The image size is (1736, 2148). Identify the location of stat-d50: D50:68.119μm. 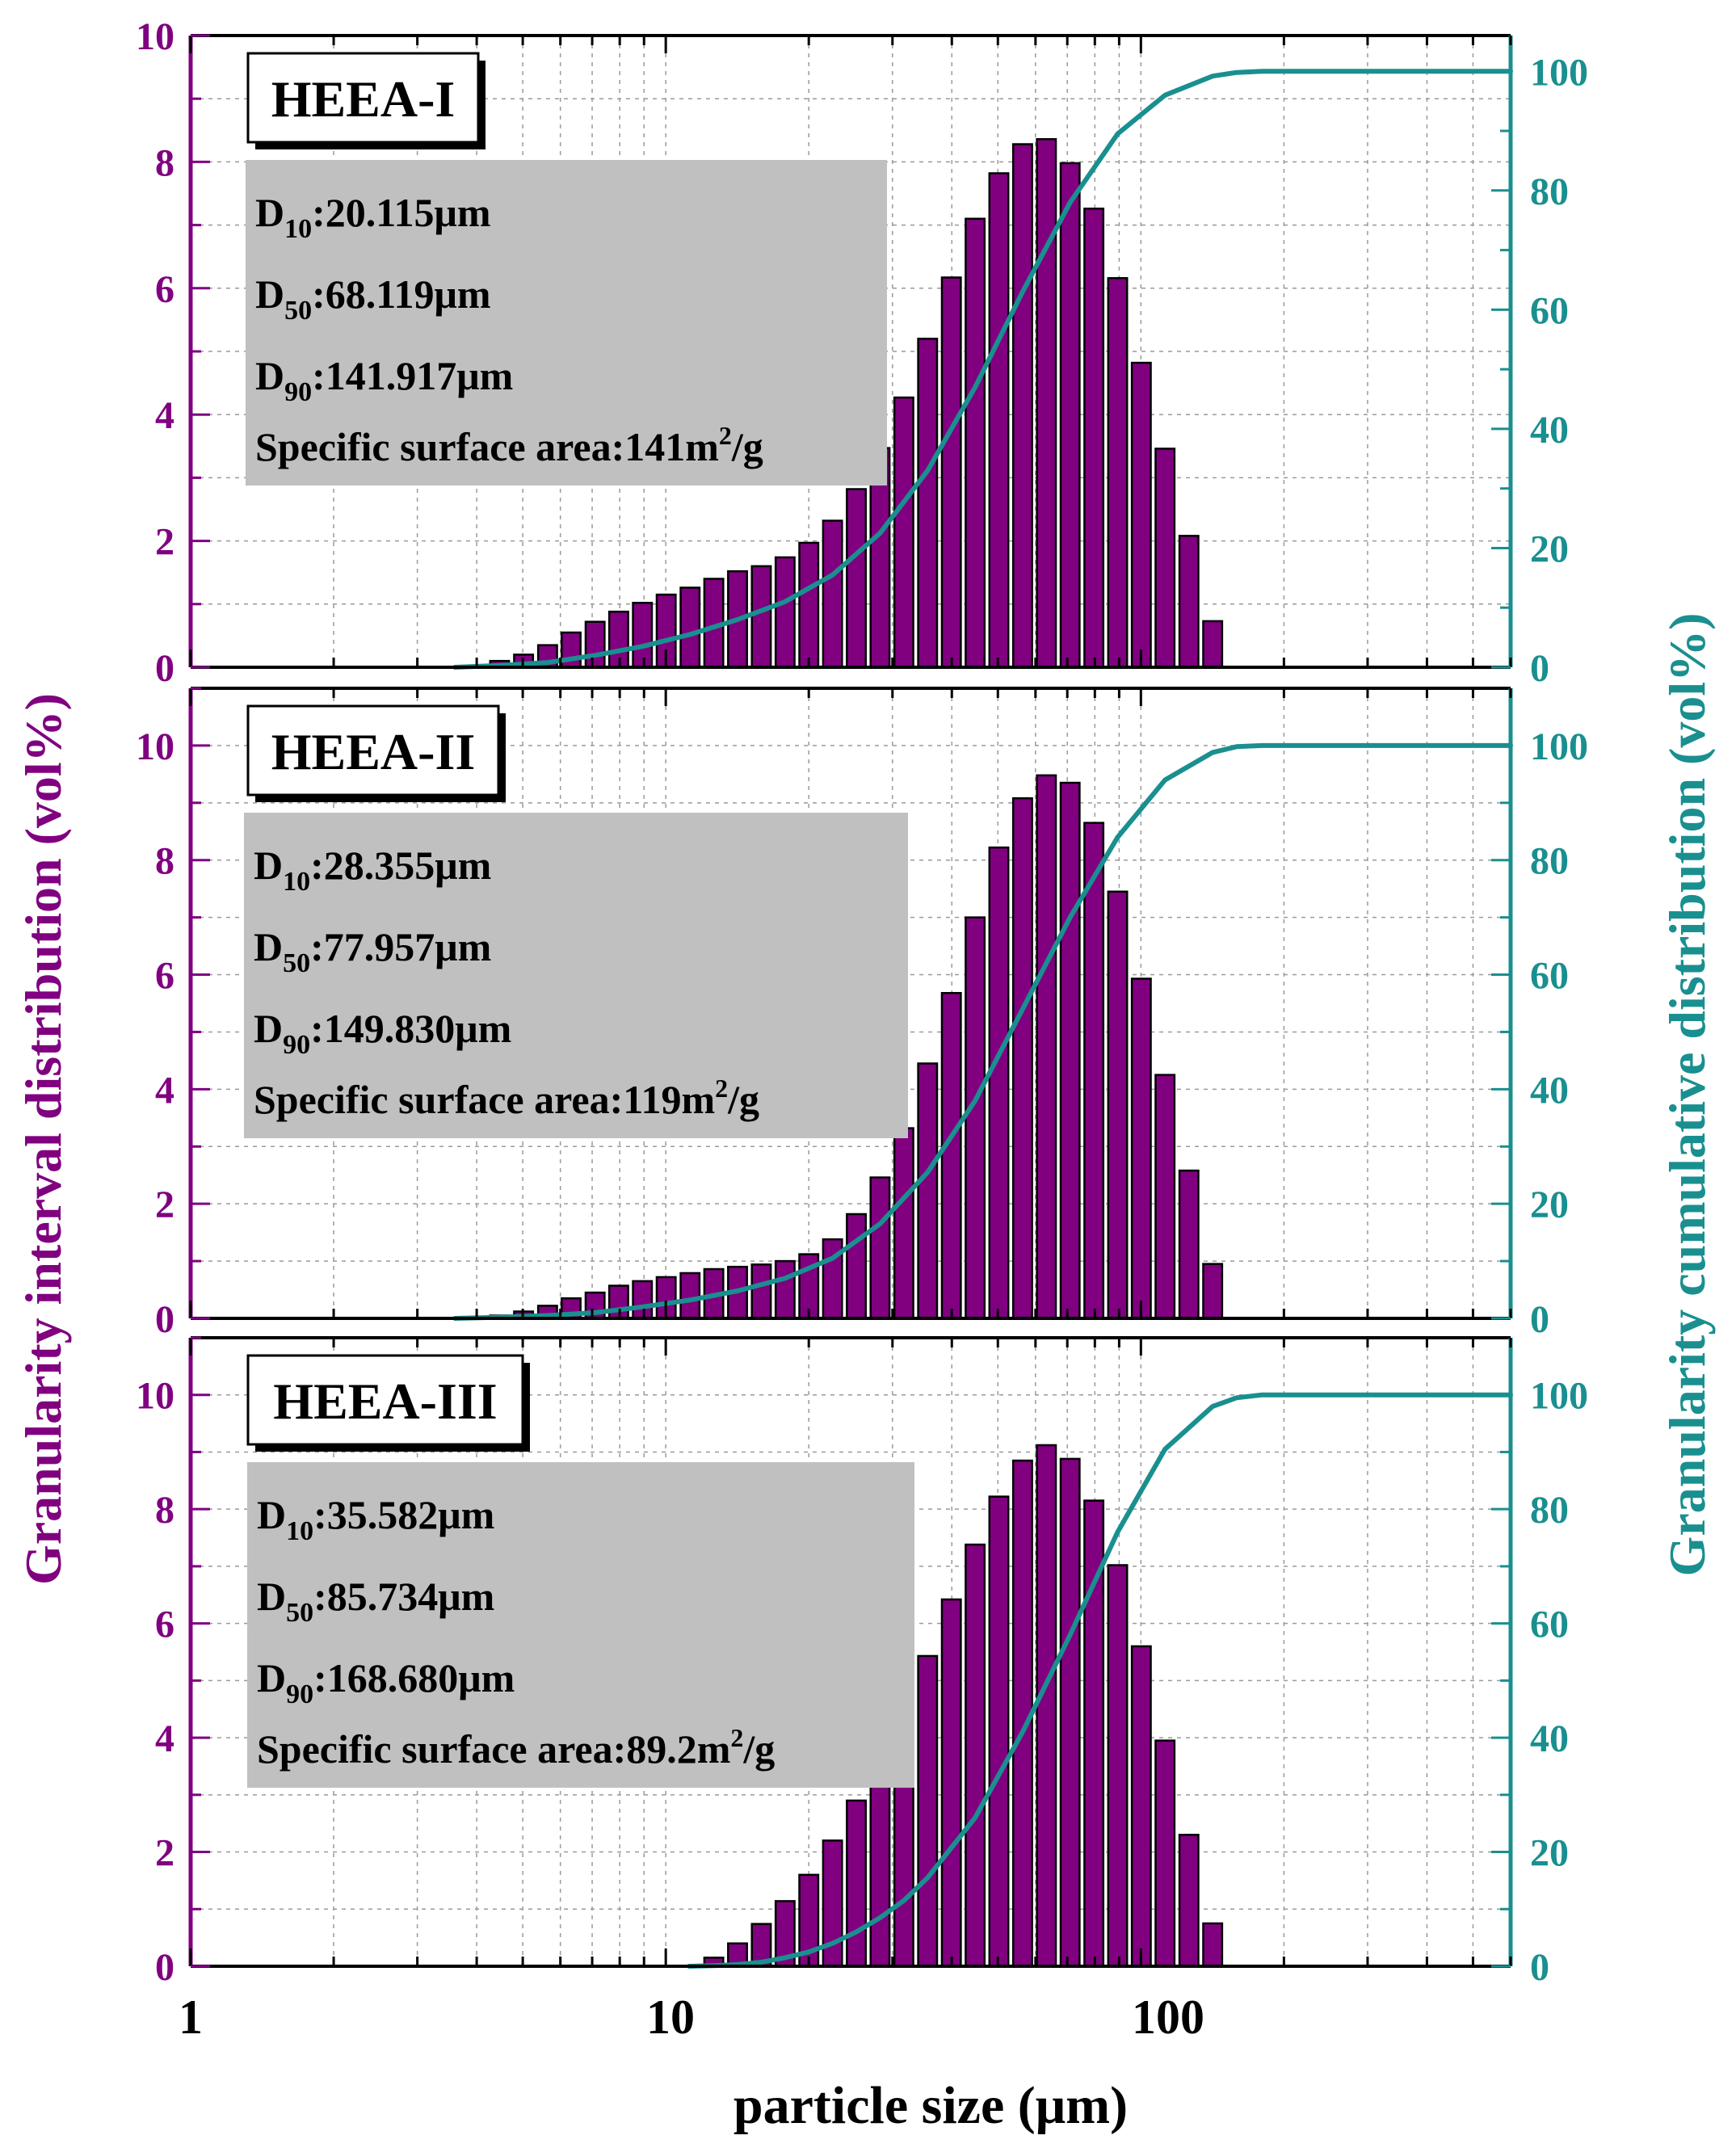
(373, 298).